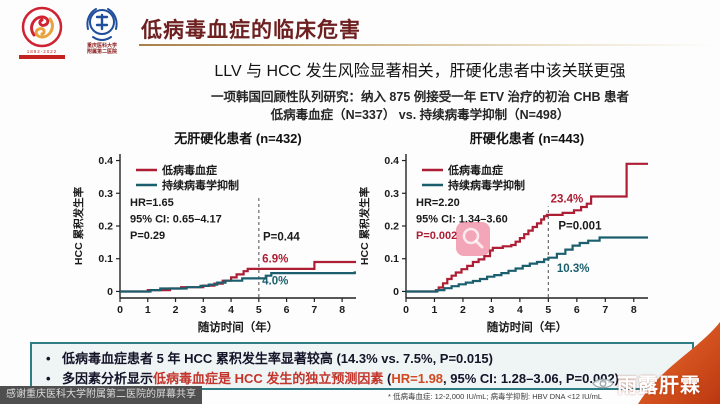 Image resolution: width=720 pixels, height=404 pixels. What do you see at coordinates (42, 57) in the screenshot?
I see `anniversary-band` at bounding box center [42, 57].